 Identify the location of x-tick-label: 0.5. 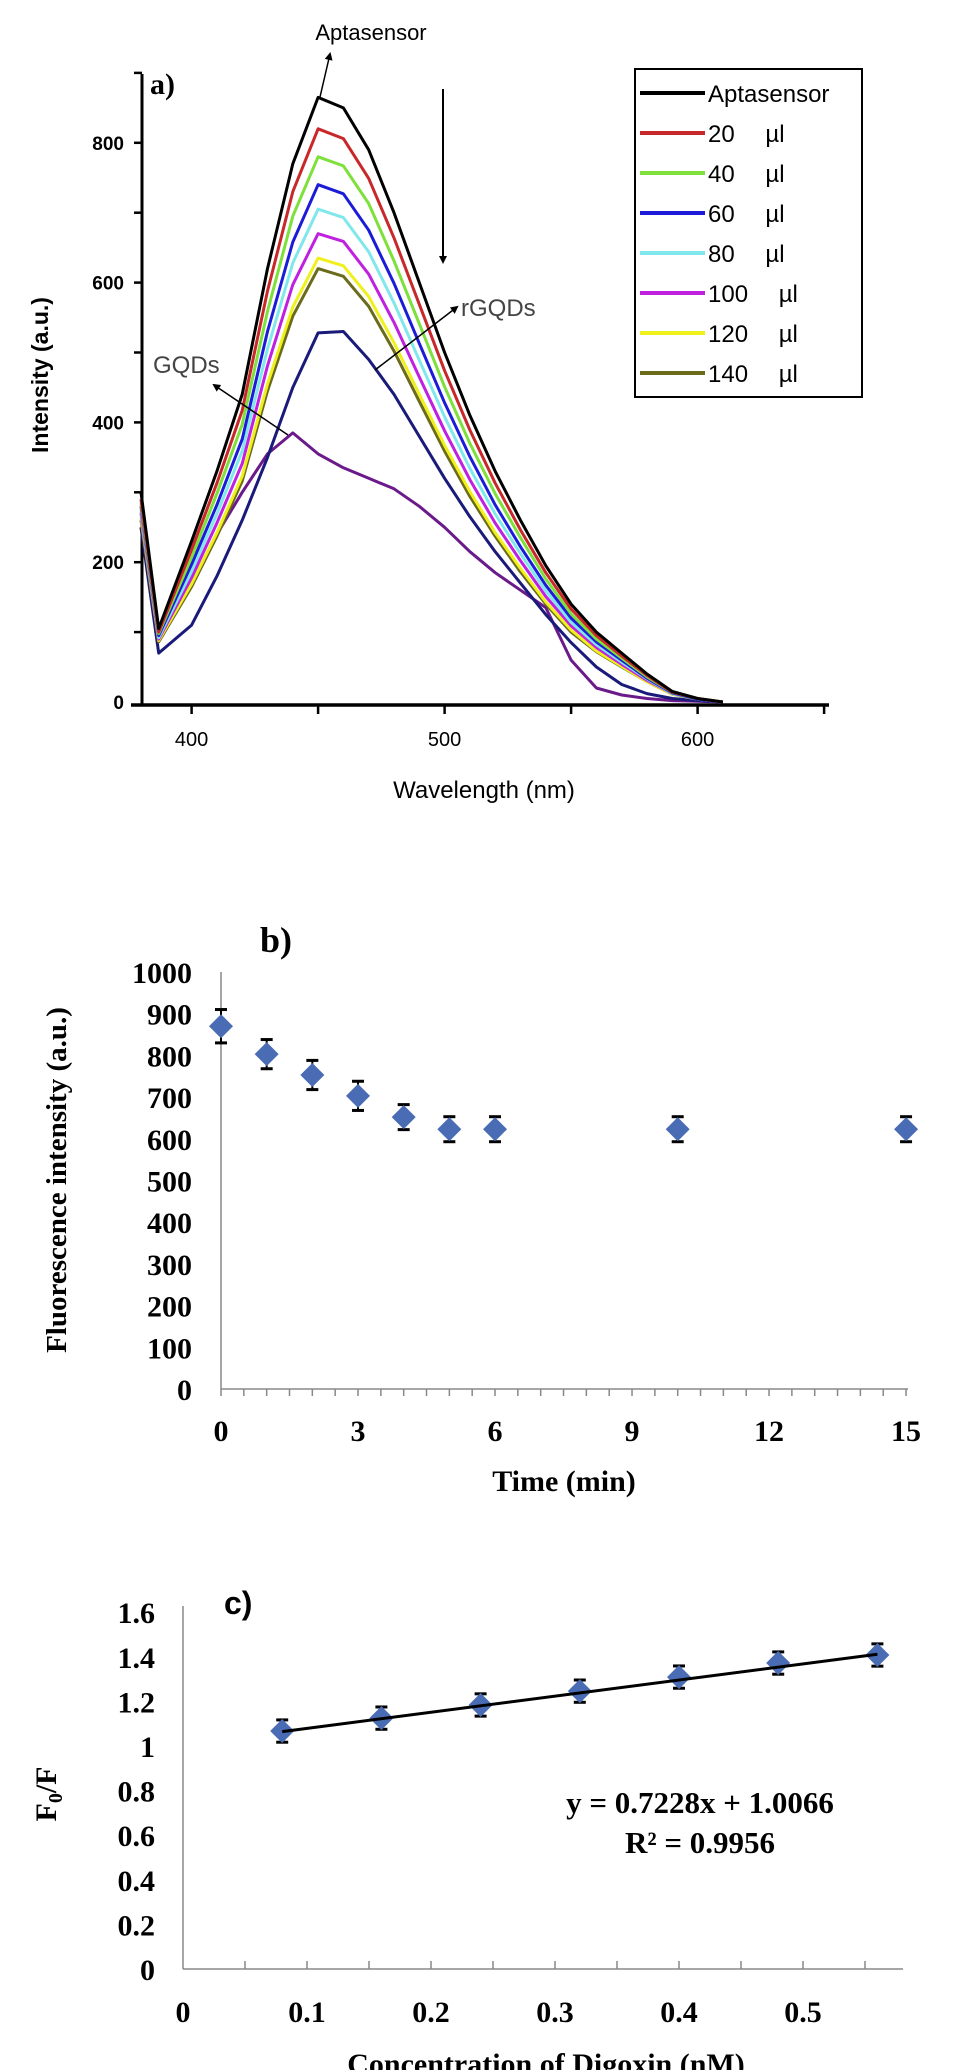
(803, 2012).